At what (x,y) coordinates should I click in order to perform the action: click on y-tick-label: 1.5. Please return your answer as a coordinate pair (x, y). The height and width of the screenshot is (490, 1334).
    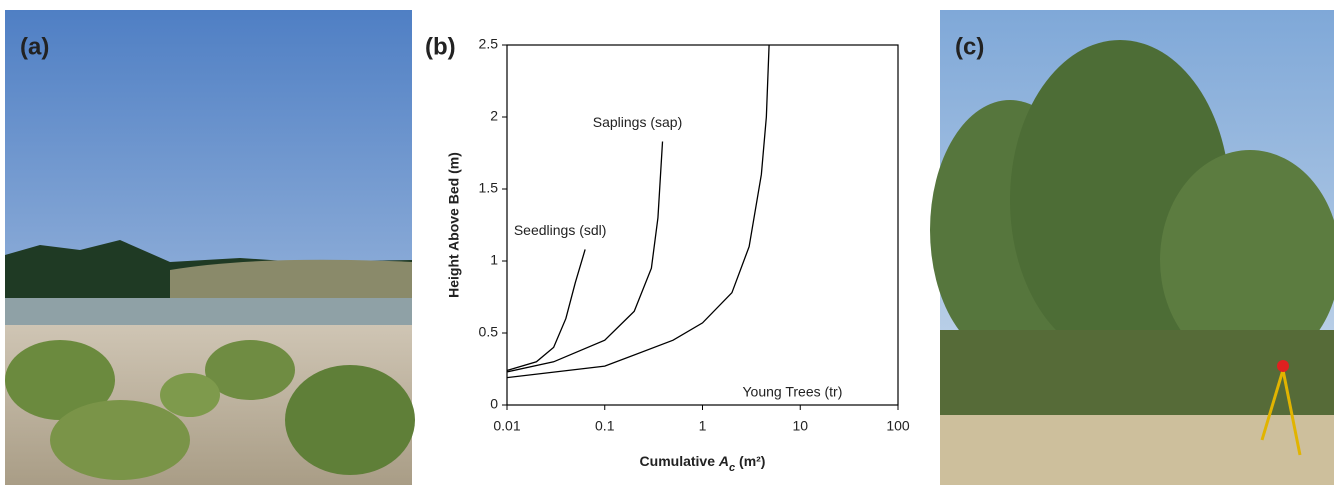
    Looking at the image, I should click on (489, 188).